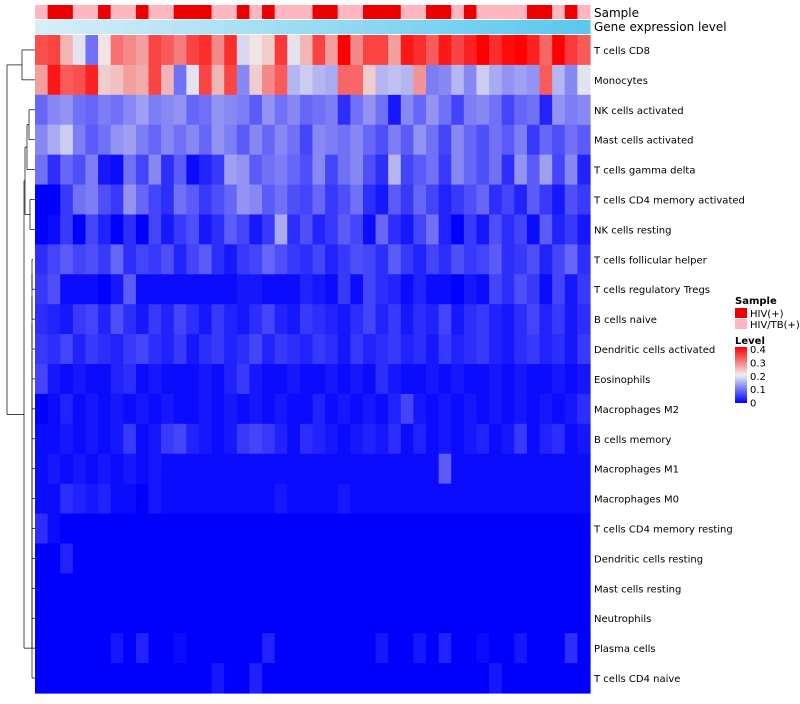 Image resolution: width=800 pixels, height=704 pixels. Describe the element at coordinates (651, 290) in the screenshot. I see `row-label: T cells regulatory Tregs` at that location.